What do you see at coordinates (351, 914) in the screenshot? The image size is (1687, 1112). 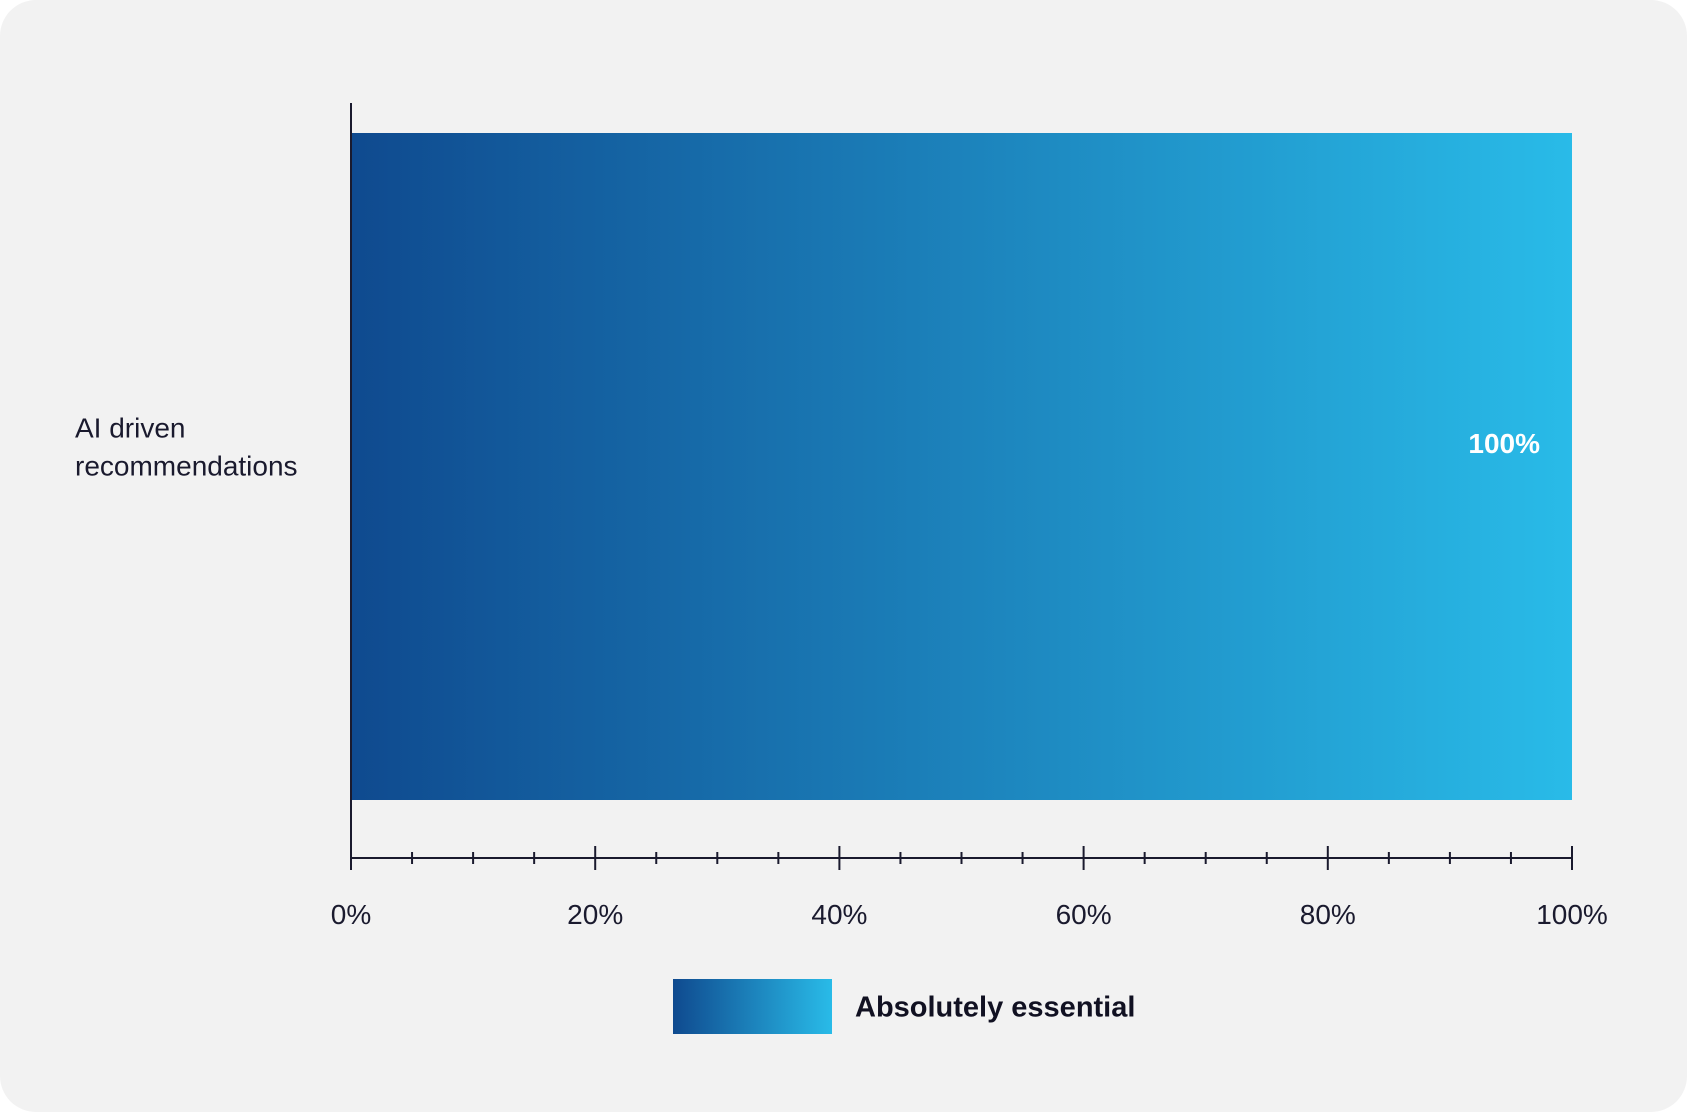 I see `x-tick-label: 0%` at bounding box center [351, 914].